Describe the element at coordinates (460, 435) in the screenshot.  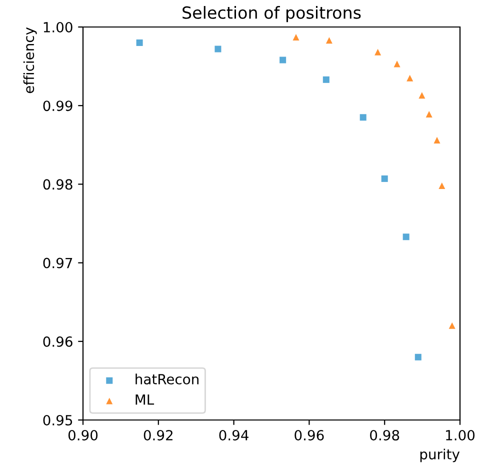
I see `x-tick-label: 1.00` at that location.